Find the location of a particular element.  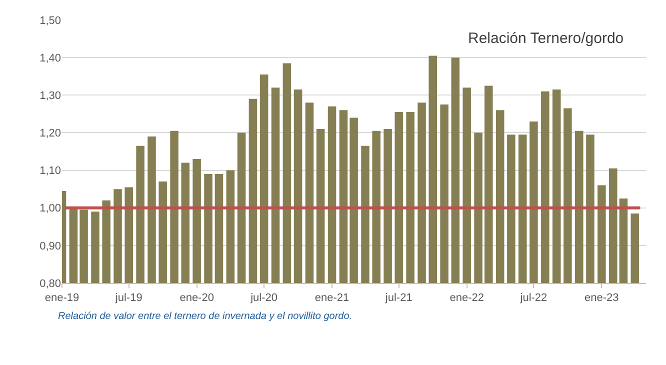

x-tick-label: ene-21 is located at coordinates (332, 298).